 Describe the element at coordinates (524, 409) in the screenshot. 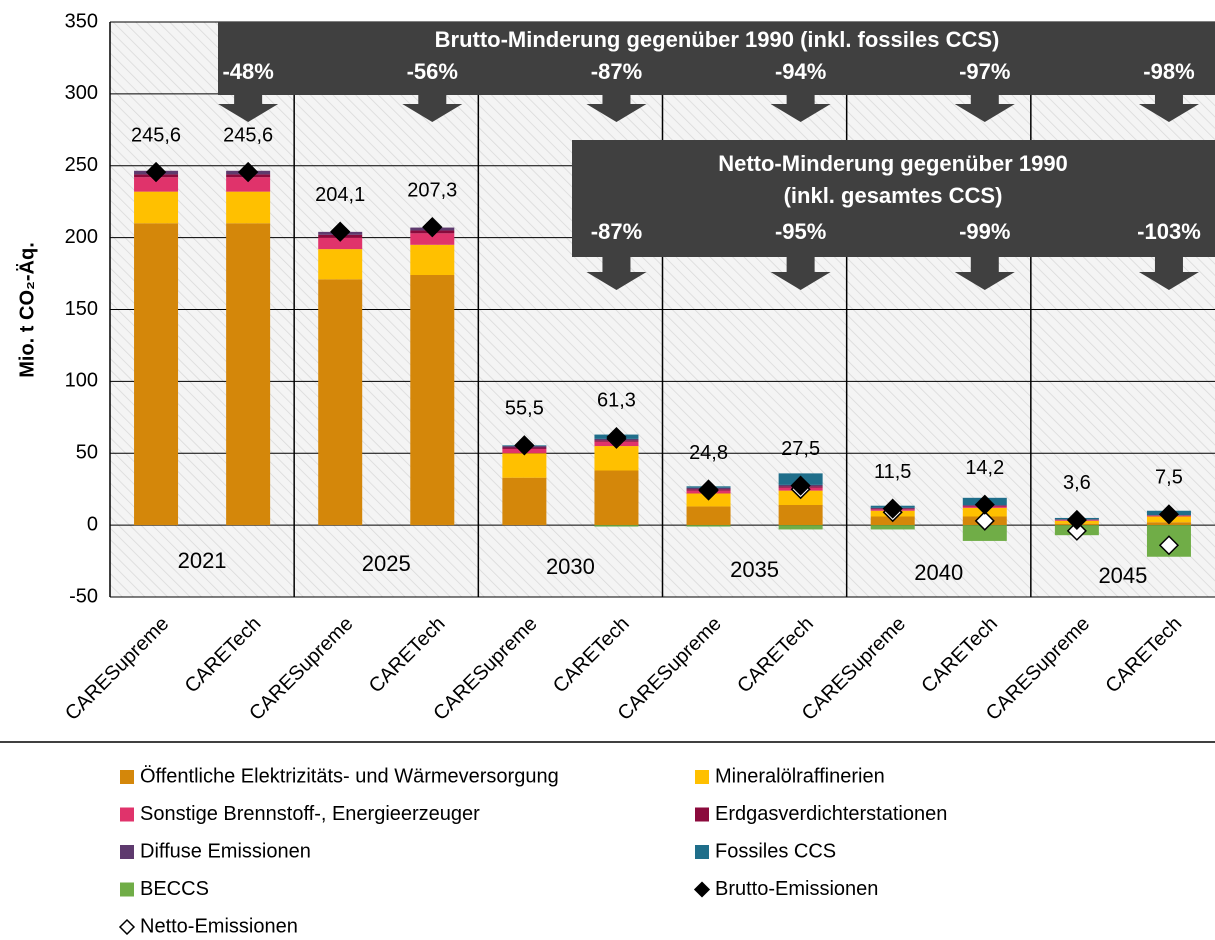

I see `data-label: 55,5` at that location.